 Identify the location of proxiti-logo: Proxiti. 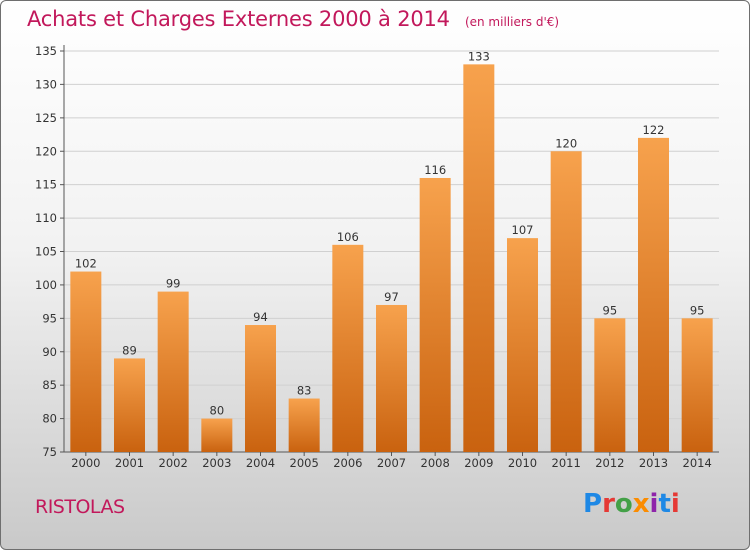
(631, 504).